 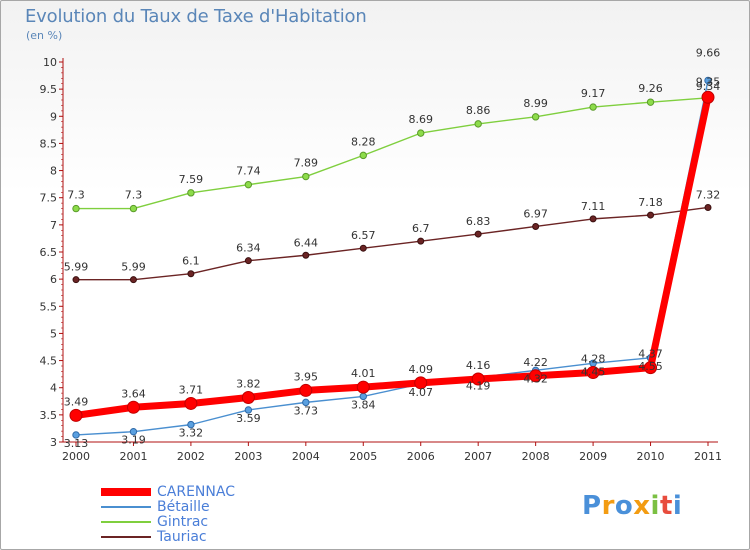 What do you see at coordinates (76, 401) in the screenshot?
I see `data-label-carennac: 3.49` at bounding box center [76, 401].